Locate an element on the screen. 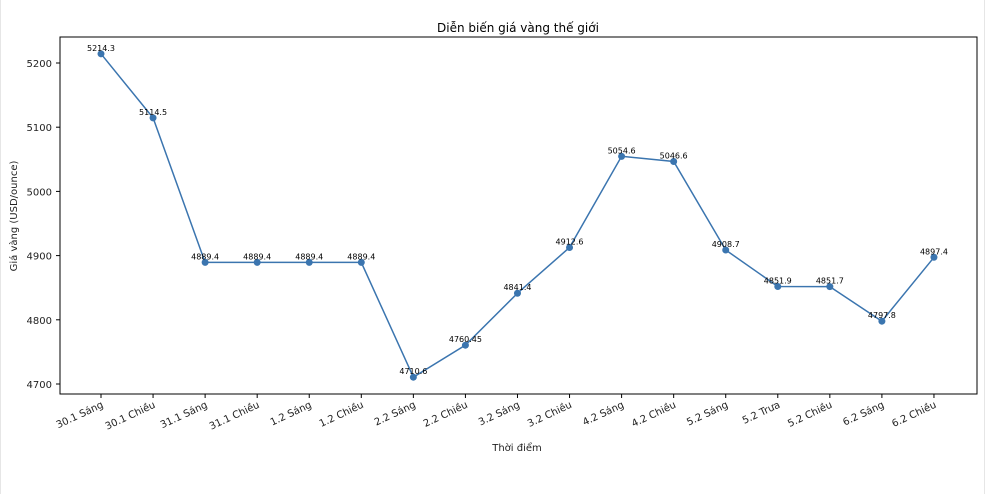 The height and width of the screenshot is (494, 992). y-tick-label: 4700 is located at coordinates (39, 385).